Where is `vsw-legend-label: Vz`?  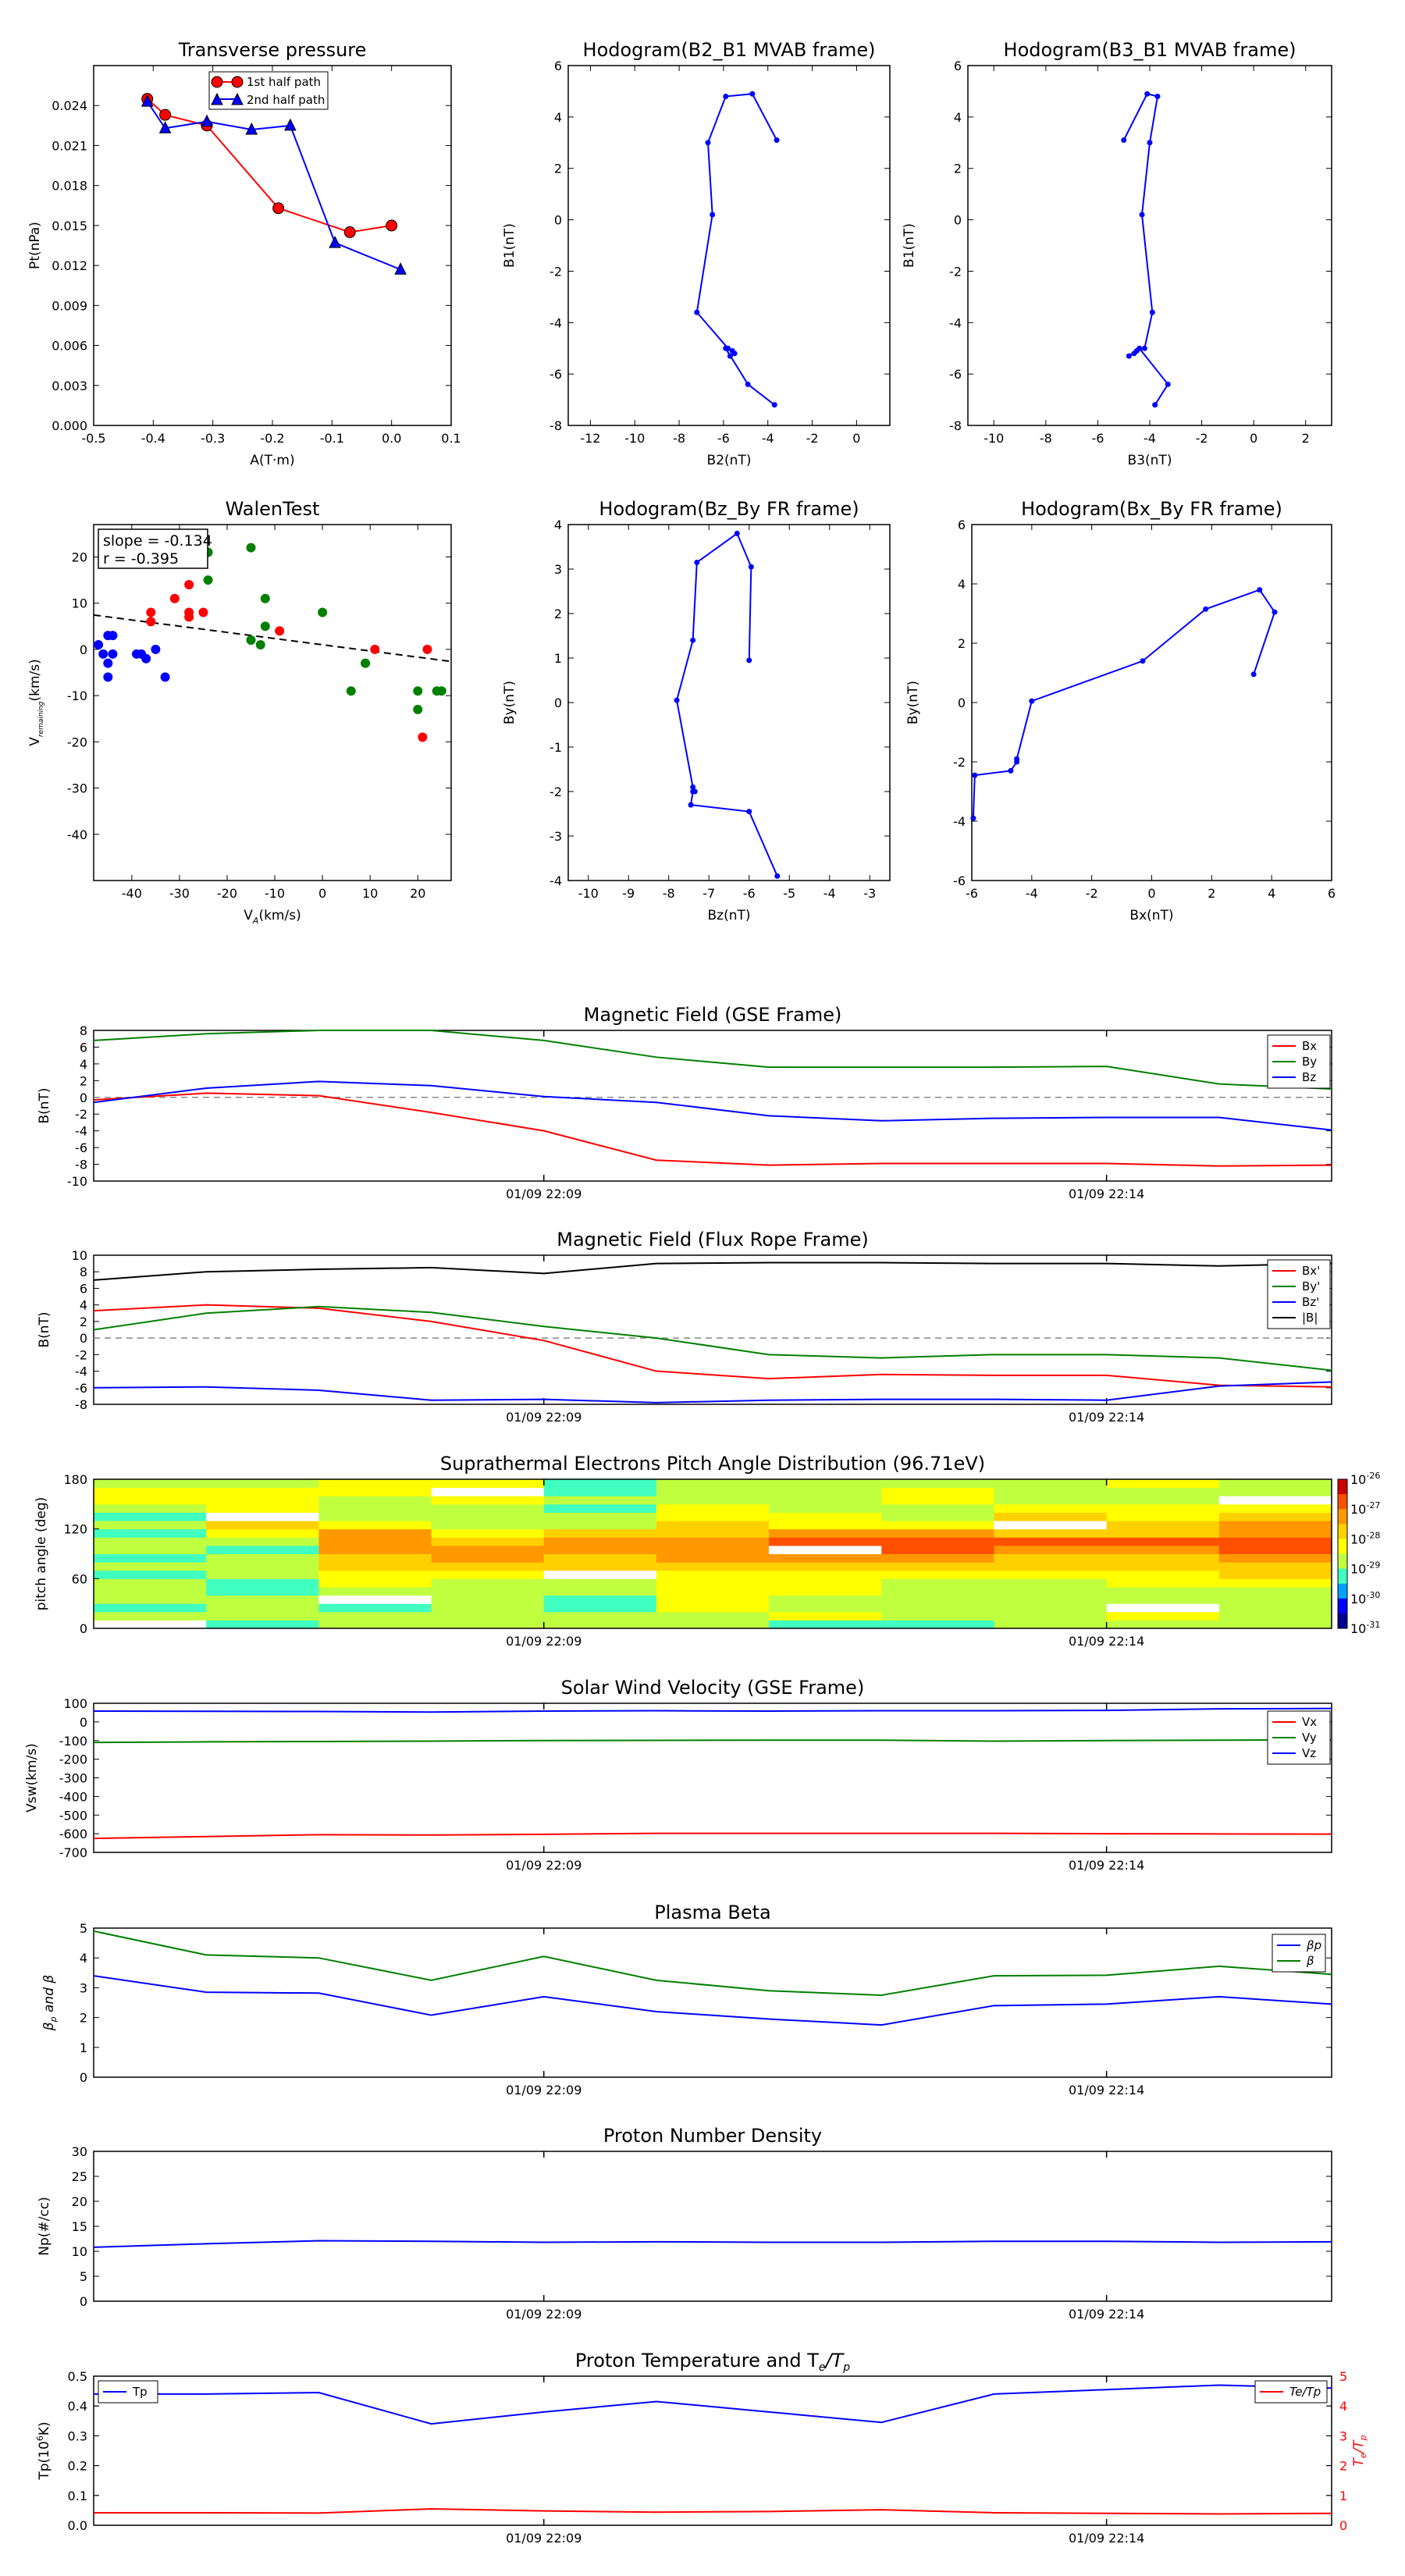
vsw-legend-label: Vz is located at coordinates (1309, 1753).